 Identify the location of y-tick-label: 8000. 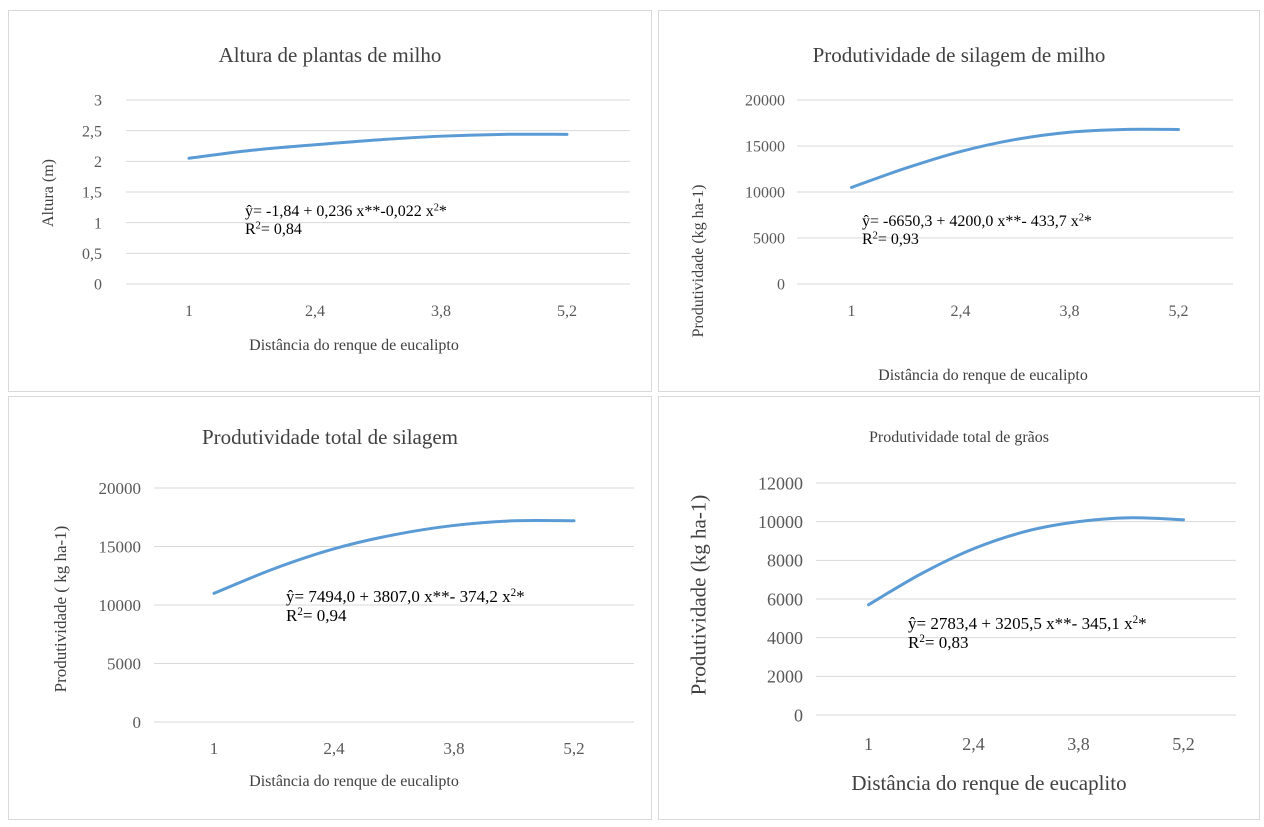
(785, 561).